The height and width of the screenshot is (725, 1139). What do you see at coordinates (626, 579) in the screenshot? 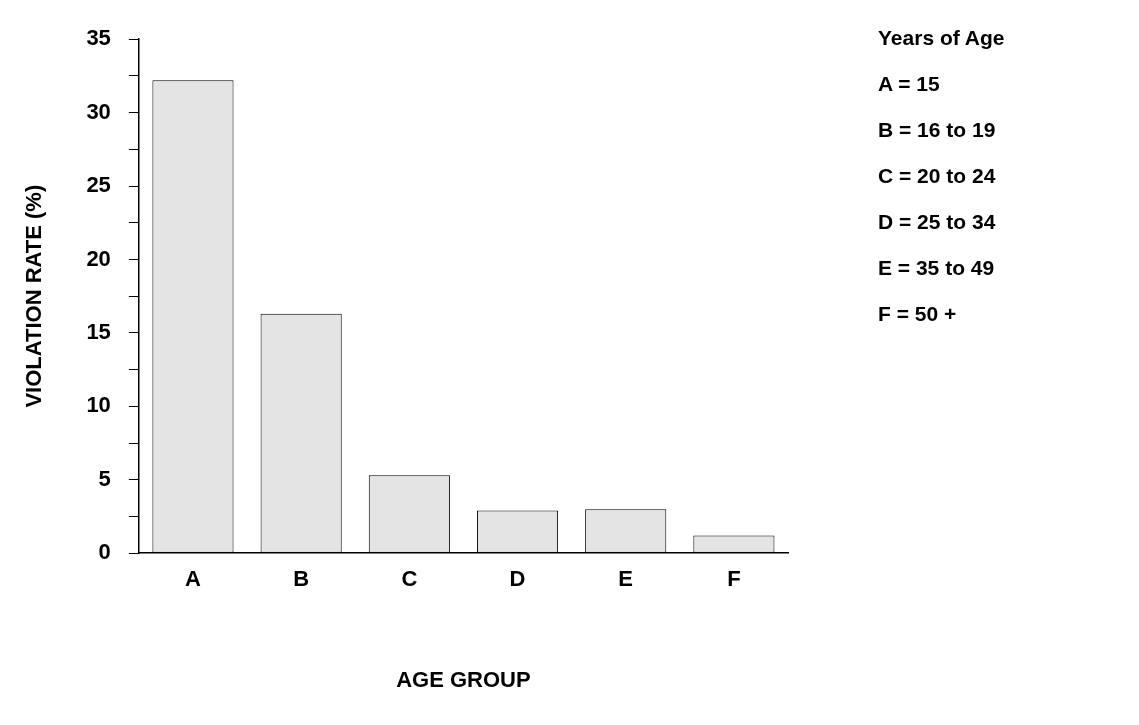
I see `x-tick-label: E` at bounding box center [626, 579].